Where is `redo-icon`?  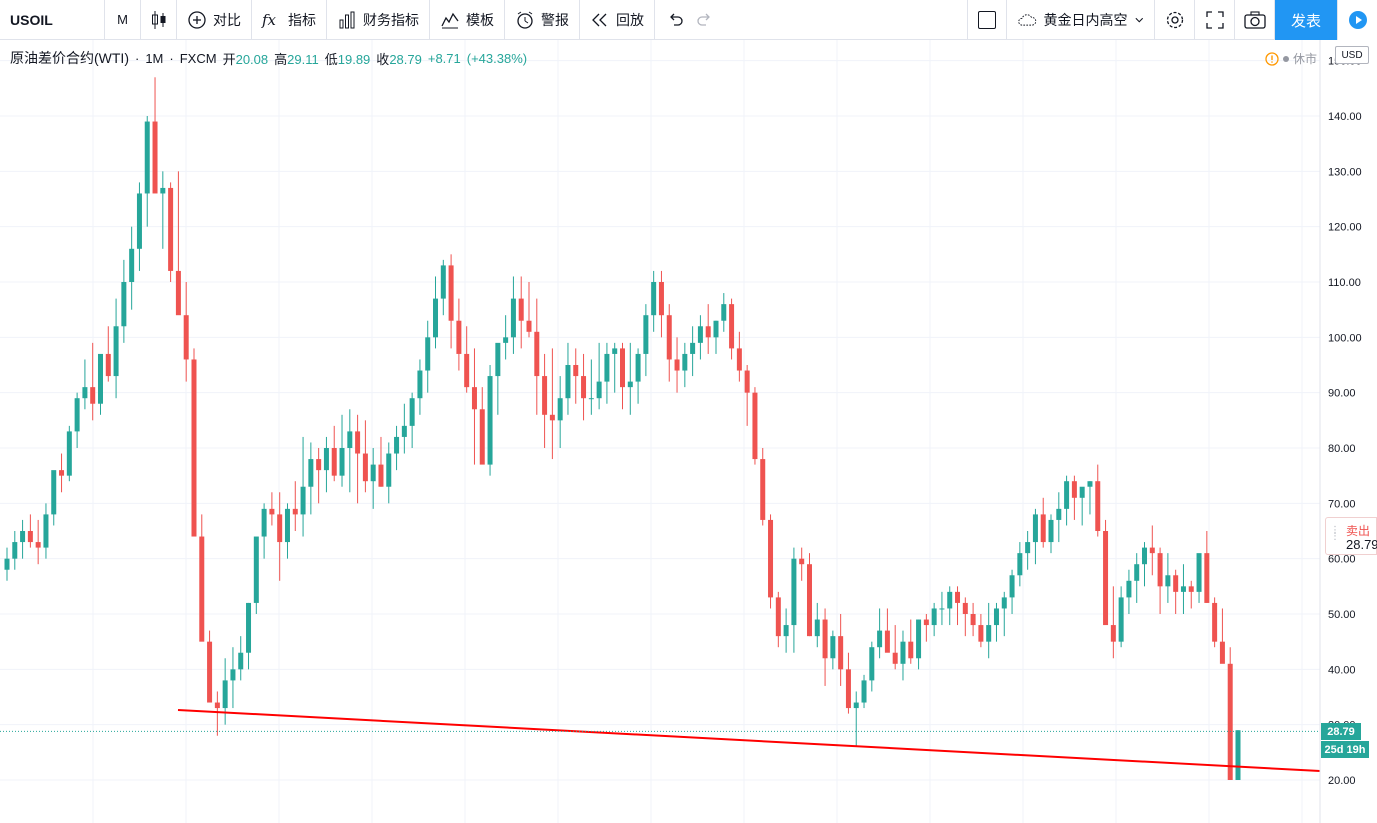 redo-icon is located at coordinates (705, 20).